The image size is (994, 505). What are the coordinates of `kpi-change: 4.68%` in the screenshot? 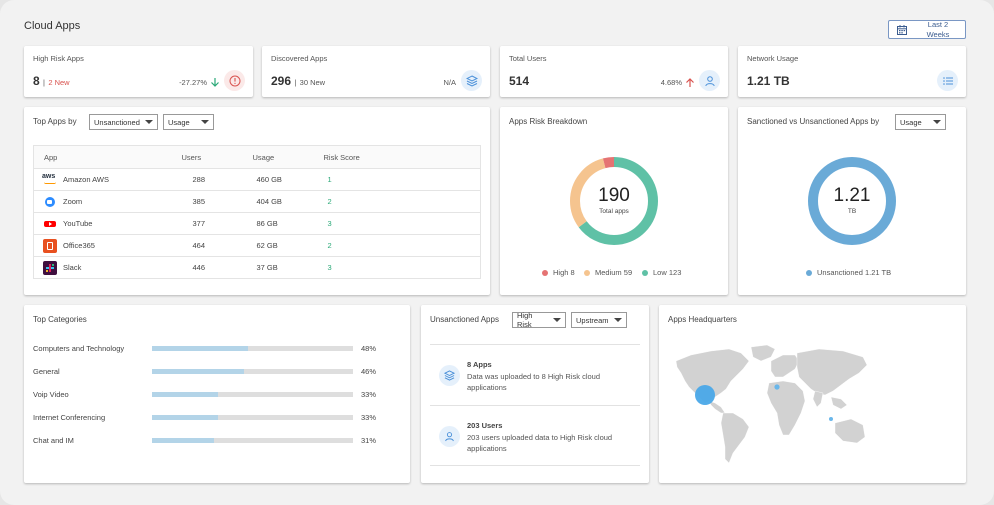 It's located at (677, 82).